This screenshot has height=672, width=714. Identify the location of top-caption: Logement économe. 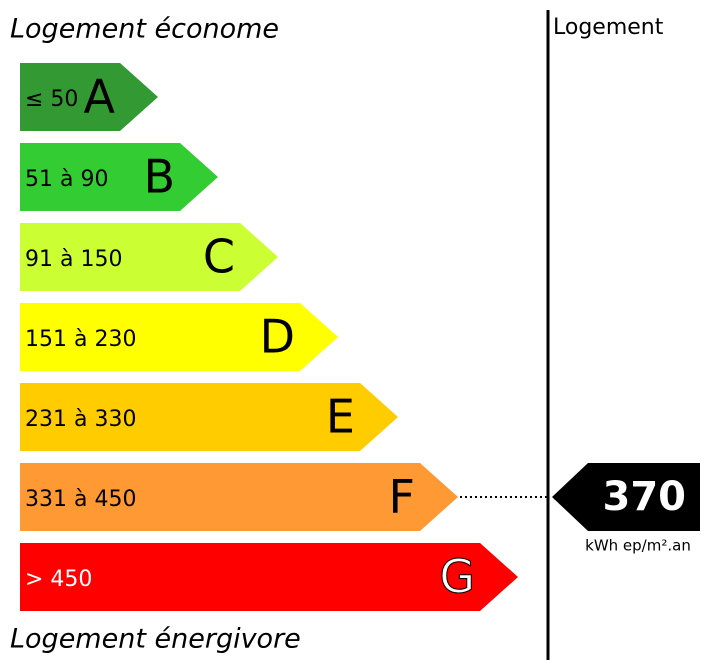
(144, 29).